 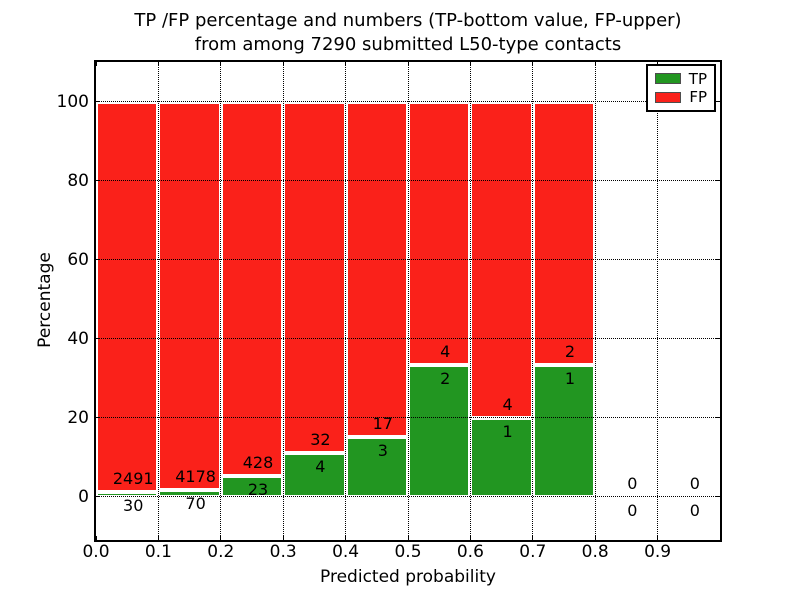 I want to click on x-tick-label: 0.4, so click(x=346, y=552).